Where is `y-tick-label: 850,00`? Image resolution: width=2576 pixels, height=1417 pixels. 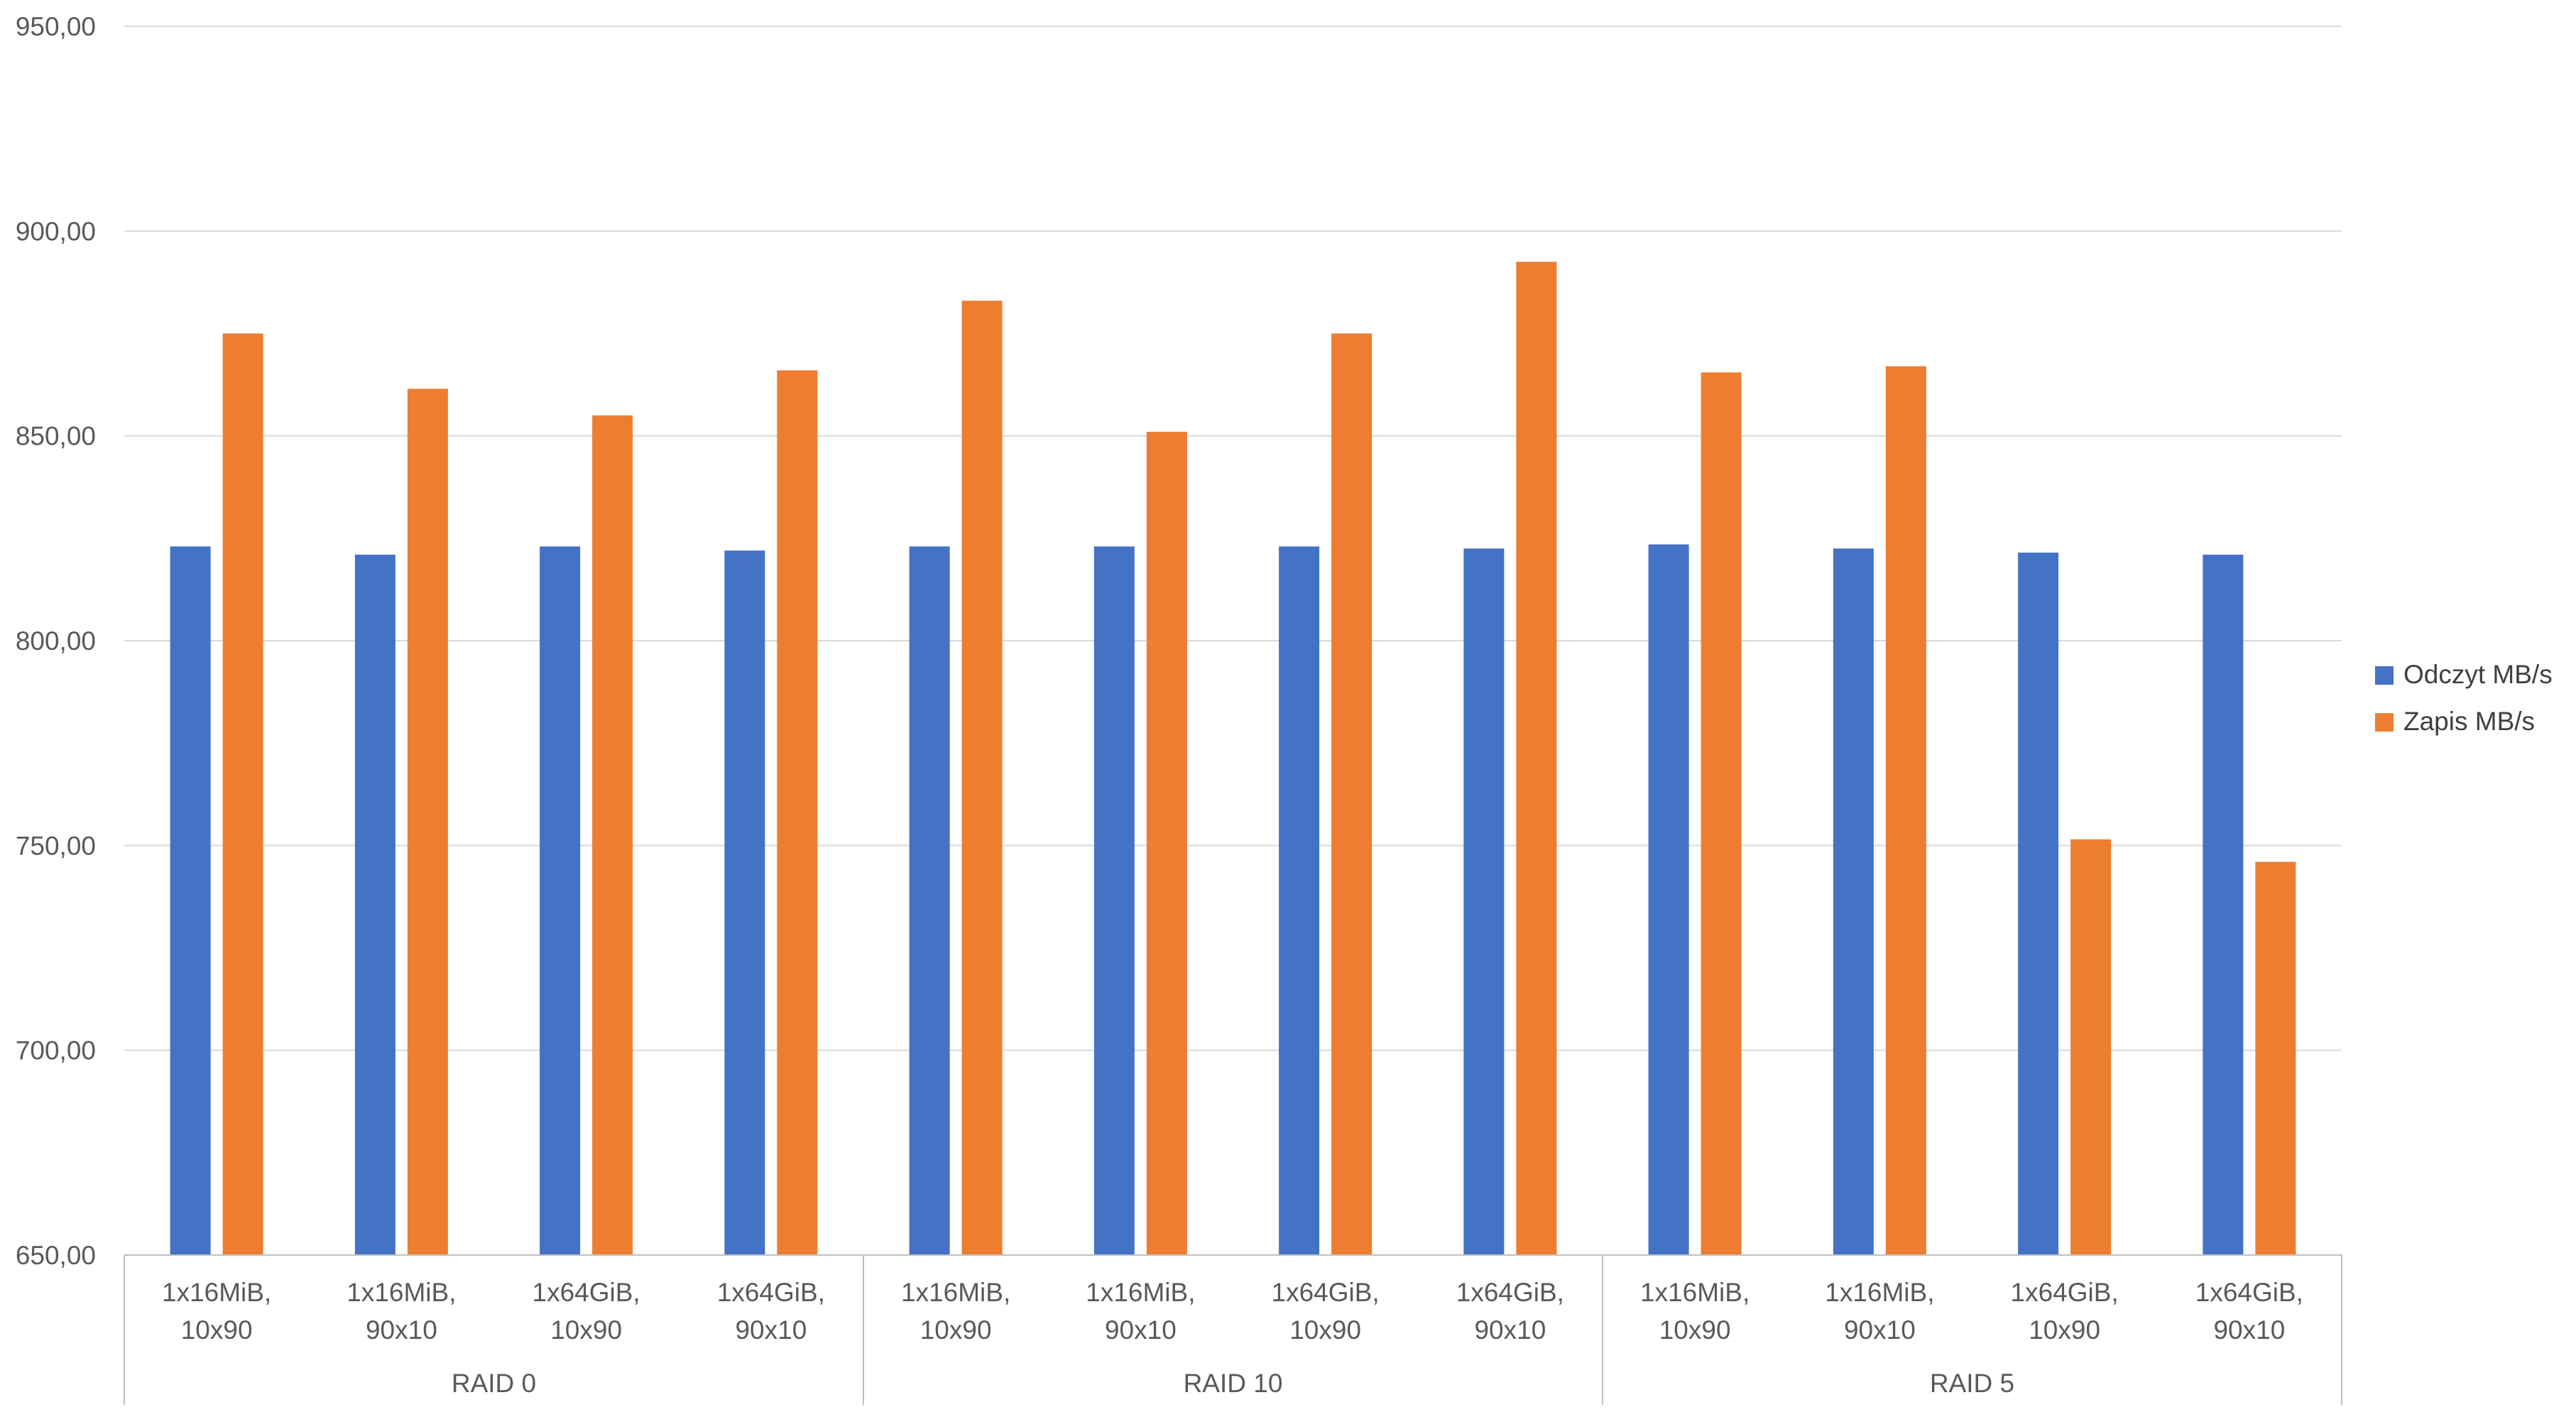 y-tick-label: 850,00 is located at coordinates (56, 436).